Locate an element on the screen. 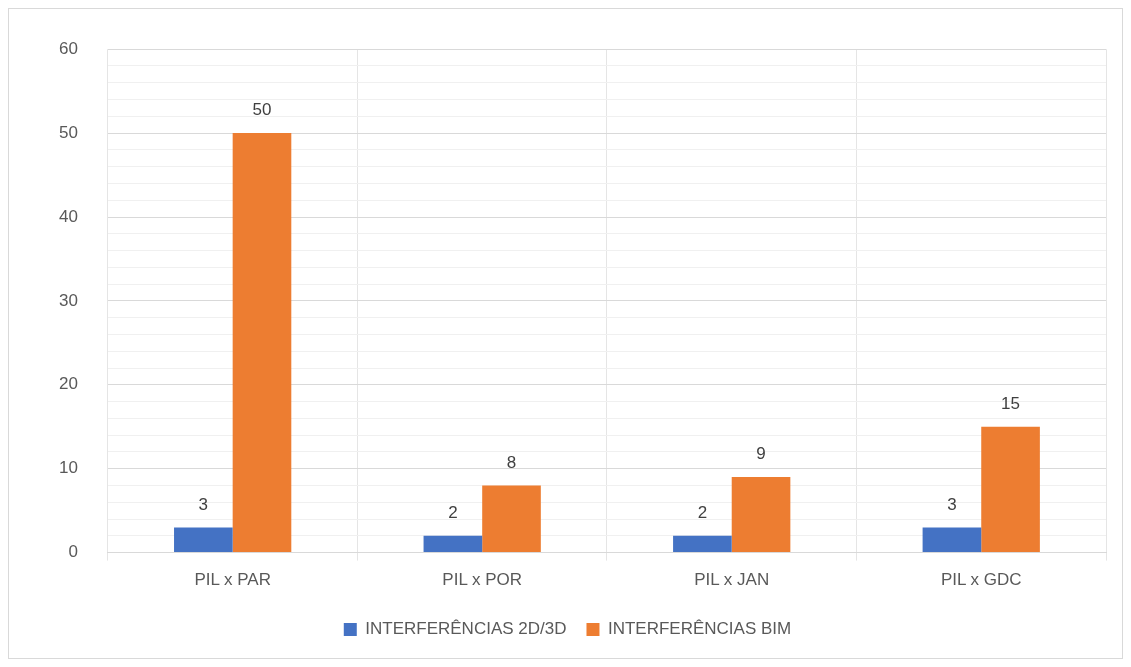  legend-label: INTERFERÊNCIAS BIM is located at coordinates (699, 629).